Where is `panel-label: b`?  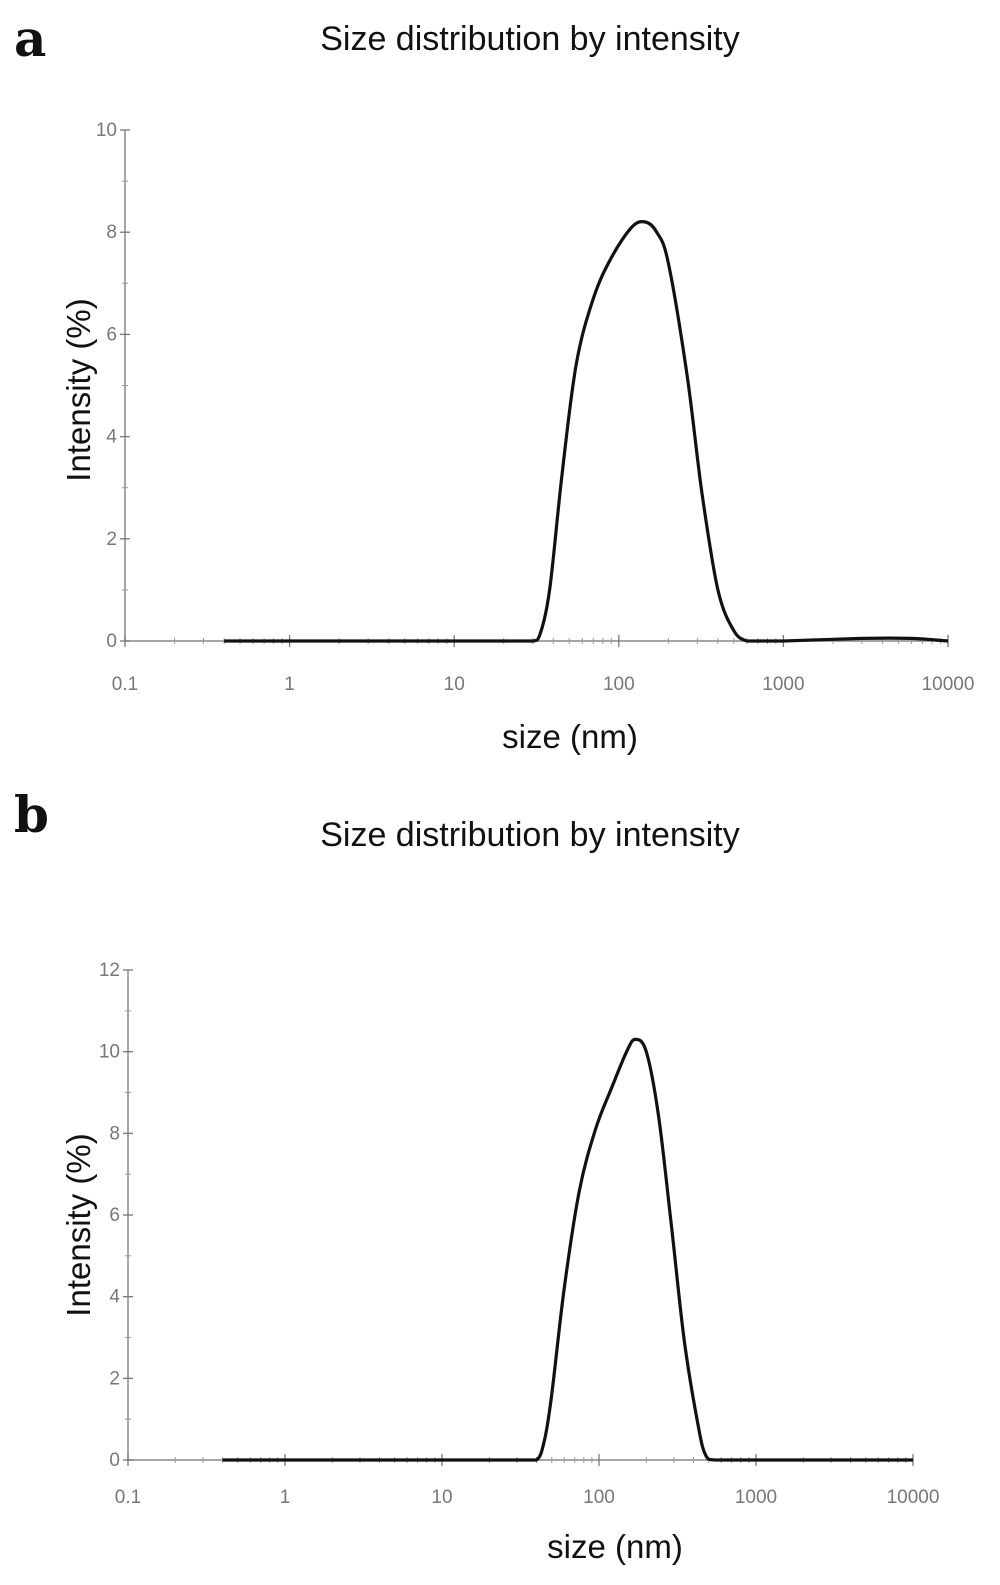
panel-label: b is located at coordinates (31, 814).